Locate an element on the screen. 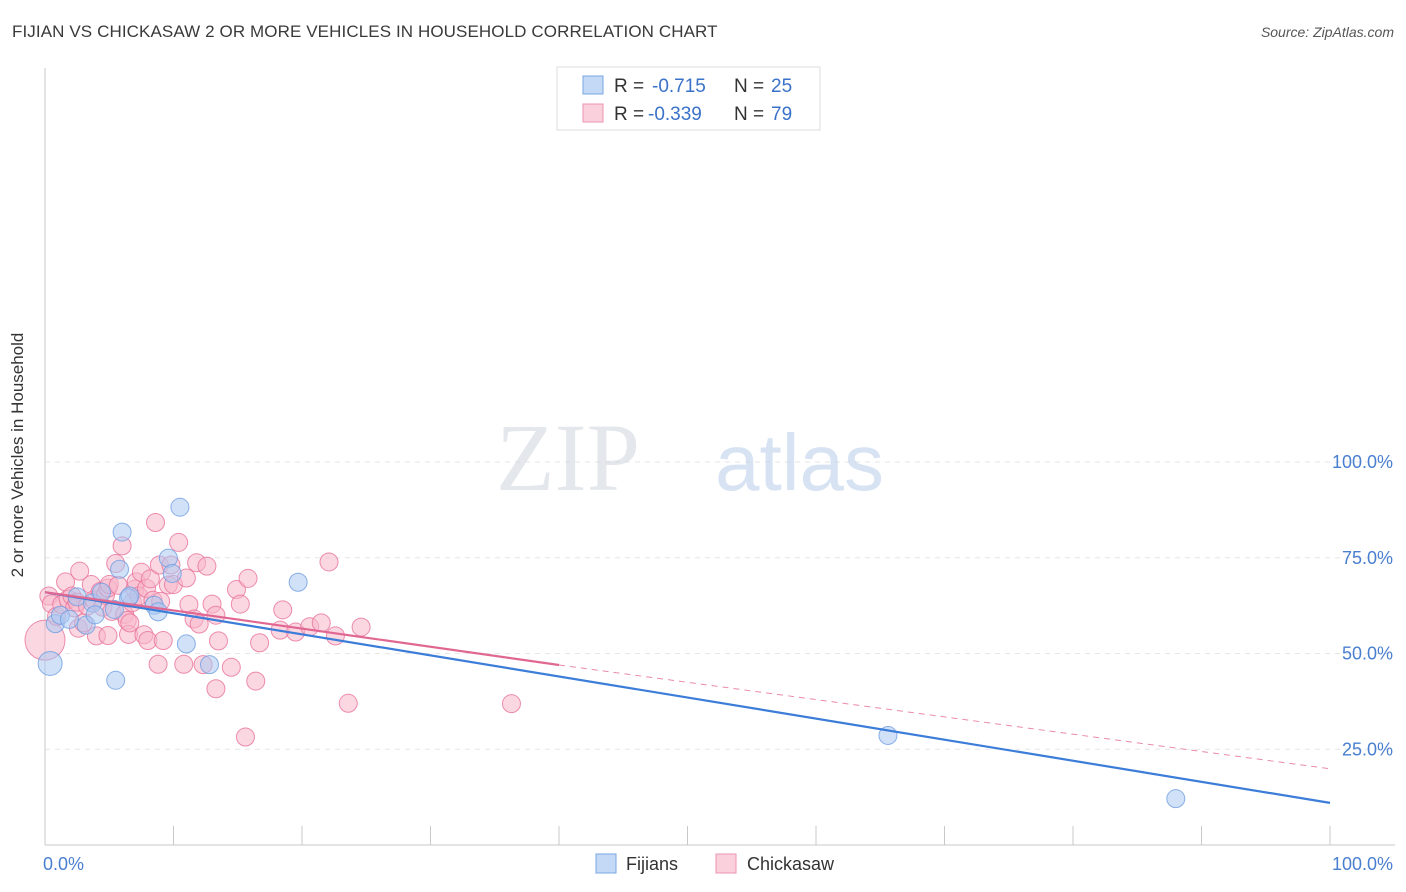  x-tick-labels: 0.0% 100.0% is located at coordinates (718, 864).